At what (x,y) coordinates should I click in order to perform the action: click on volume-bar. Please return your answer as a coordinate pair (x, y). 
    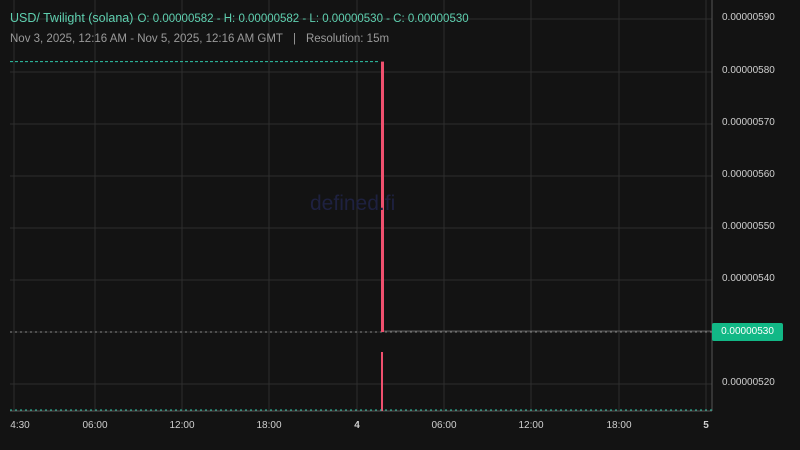
    Looking at the image, I should click on (382, 381).